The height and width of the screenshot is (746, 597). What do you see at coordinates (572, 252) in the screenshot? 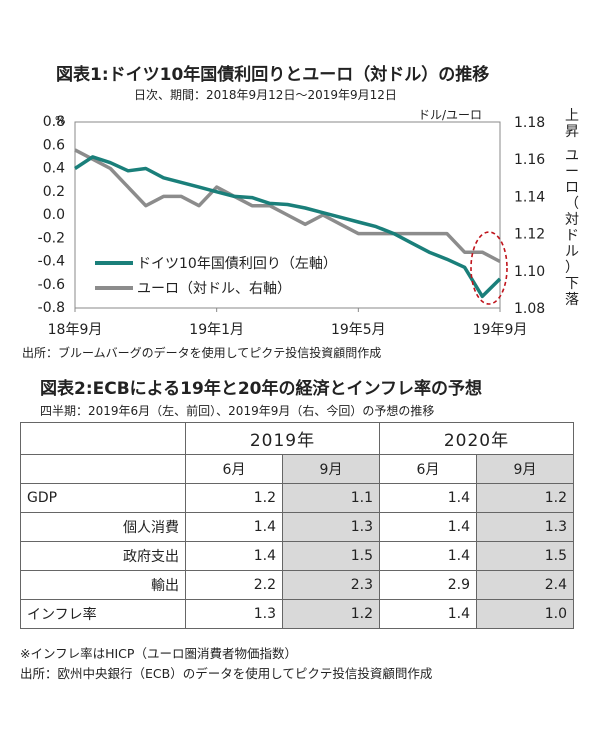
I see `side-label-char: ル` at bounding box center [572, 252].